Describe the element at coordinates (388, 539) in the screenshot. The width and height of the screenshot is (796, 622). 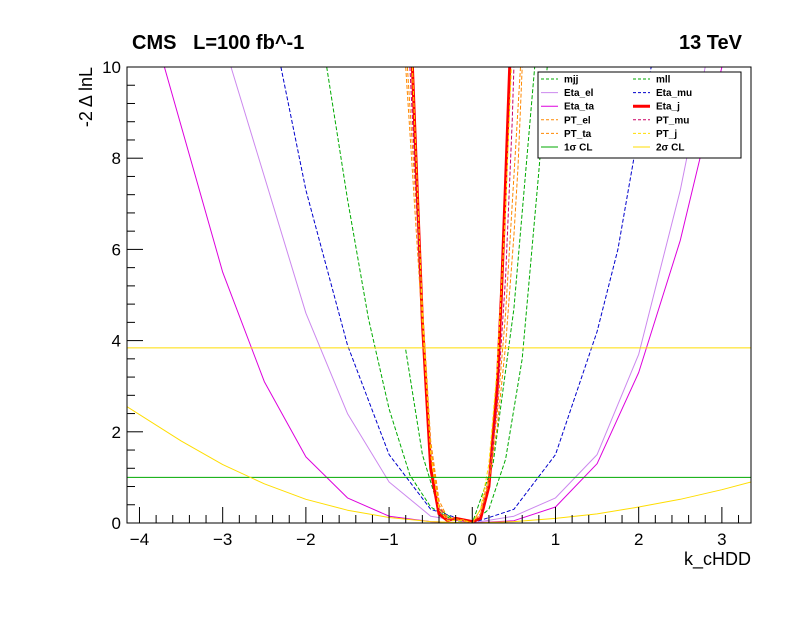
I see `x-tick-label: −1` at that location.